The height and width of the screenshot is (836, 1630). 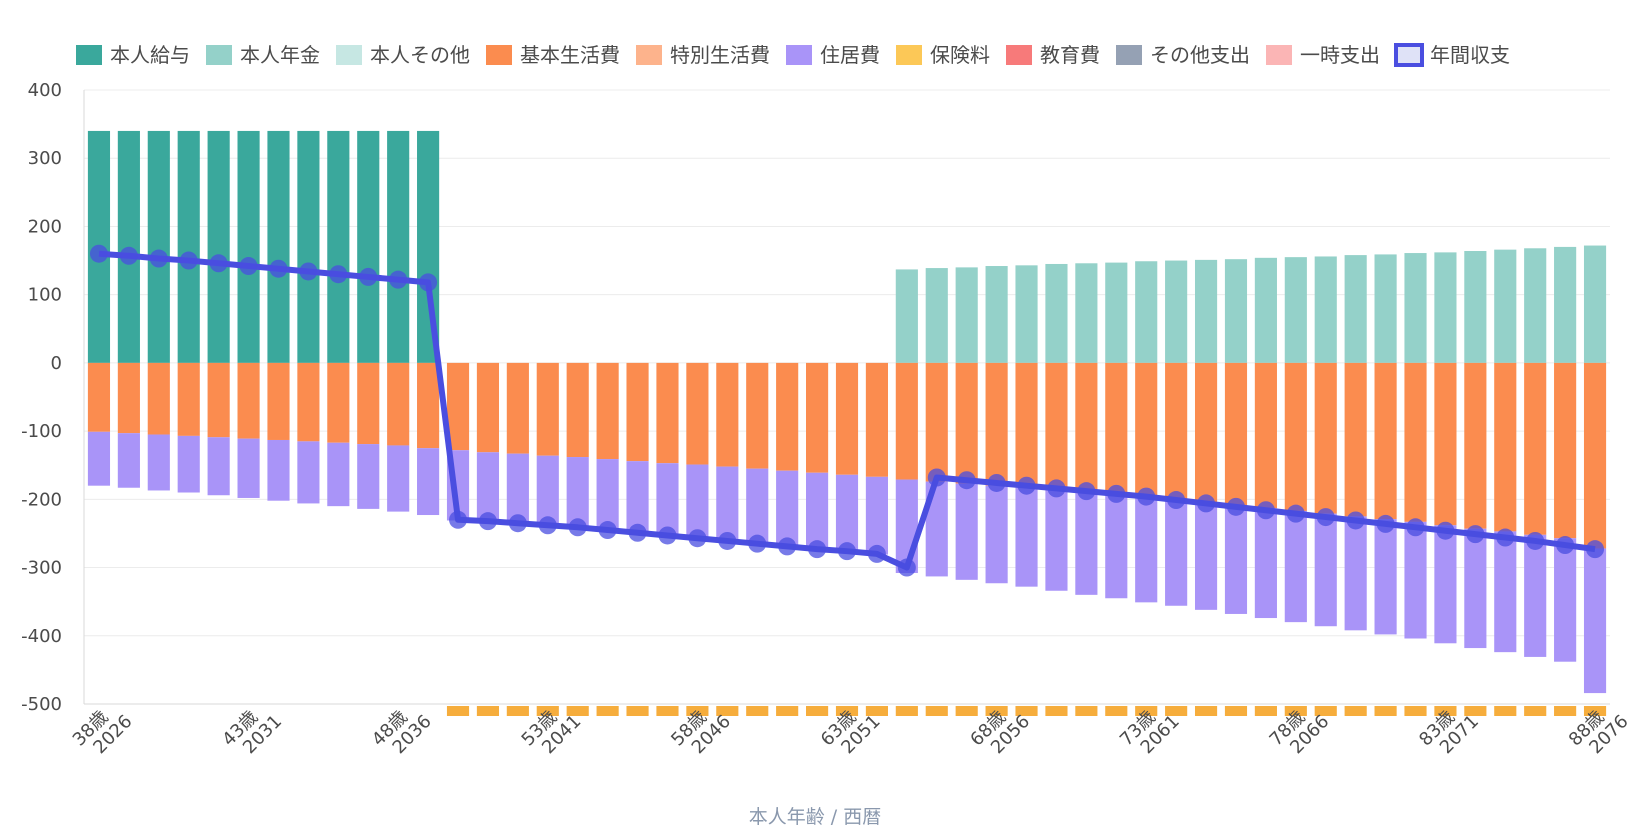 What do you see at coordinates (150, 55) in the screenshot?
I see `legend-label: 本人給与` at bounding box center [150, 55].